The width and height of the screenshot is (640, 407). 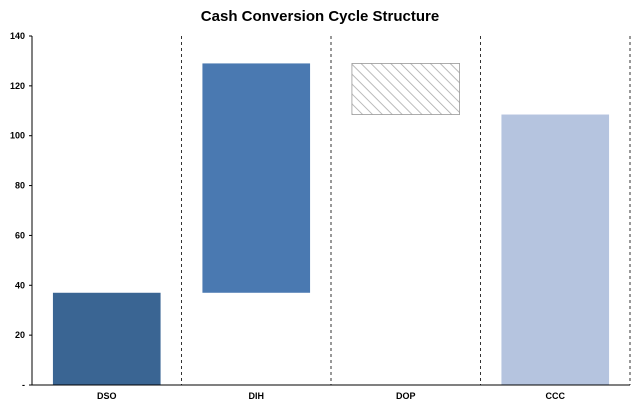 I want to click on y-tick-label: 120, so click(x=17, y=86).